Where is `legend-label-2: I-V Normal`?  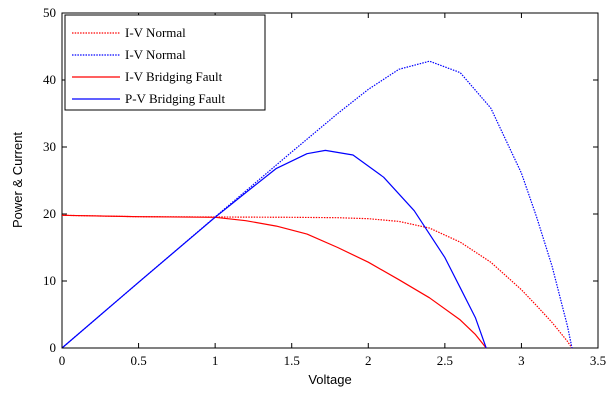
legend-label-2: I-V Normal is located at coordinates (155, 54).